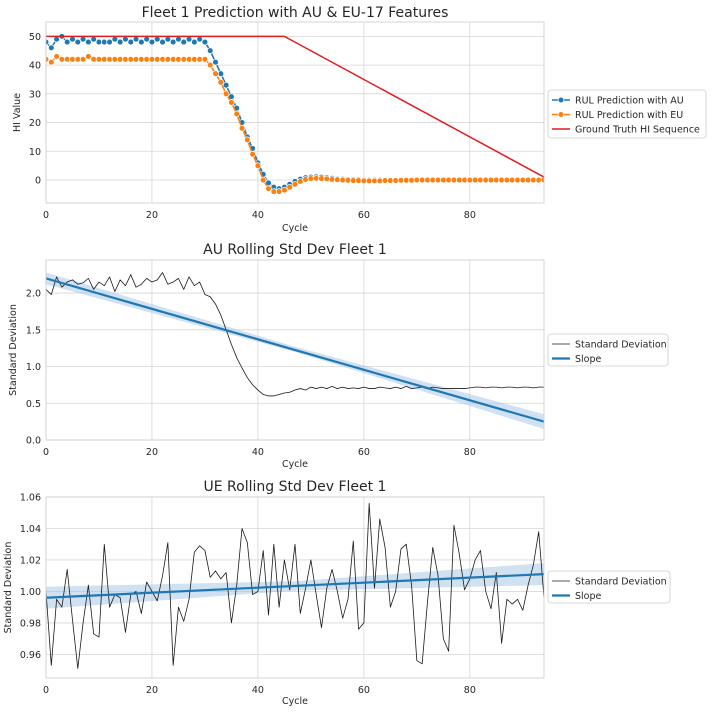  I want to click on y-tick-label: 1.00, so click(30, 592).